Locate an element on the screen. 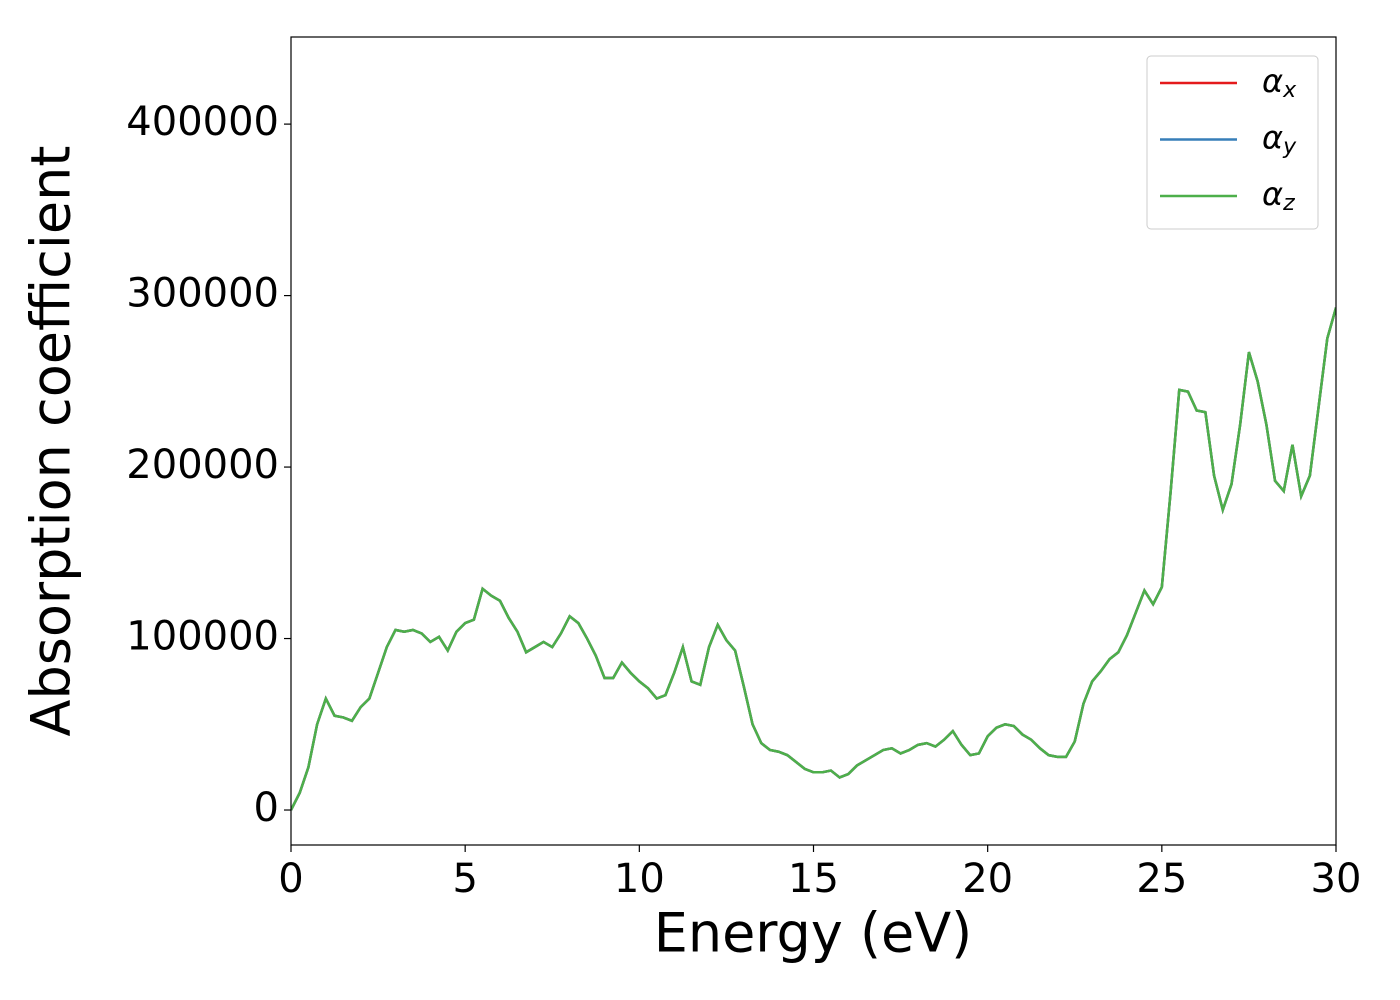 This screenshot has width=1400, height=1000. x-tick-label: 5 is located at coordinates (464, 879).